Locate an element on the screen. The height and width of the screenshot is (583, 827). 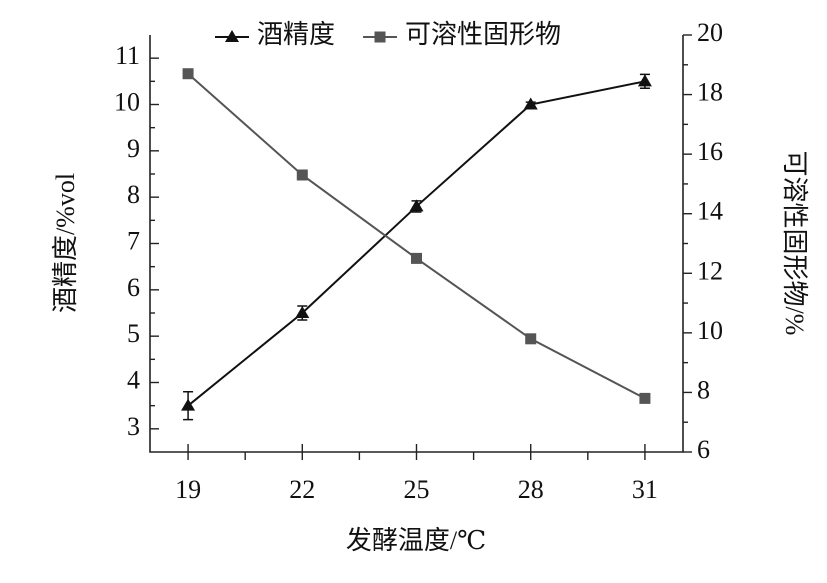
y-tick-label: 3 is located at coordinates (133, 426).